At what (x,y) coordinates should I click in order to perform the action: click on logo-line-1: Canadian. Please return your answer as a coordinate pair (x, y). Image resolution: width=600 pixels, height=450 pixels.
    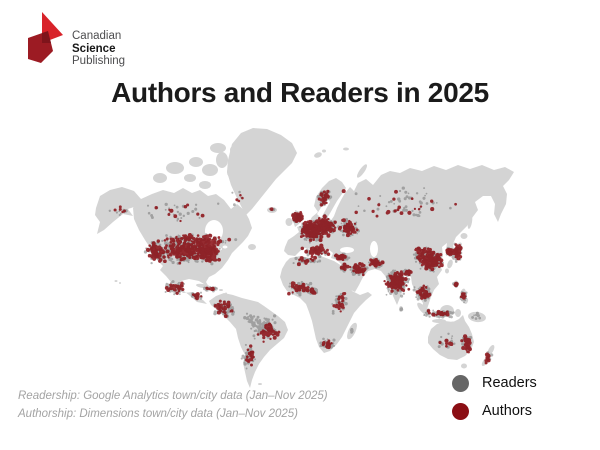
    Looking at the image, I should click on (97, 36).